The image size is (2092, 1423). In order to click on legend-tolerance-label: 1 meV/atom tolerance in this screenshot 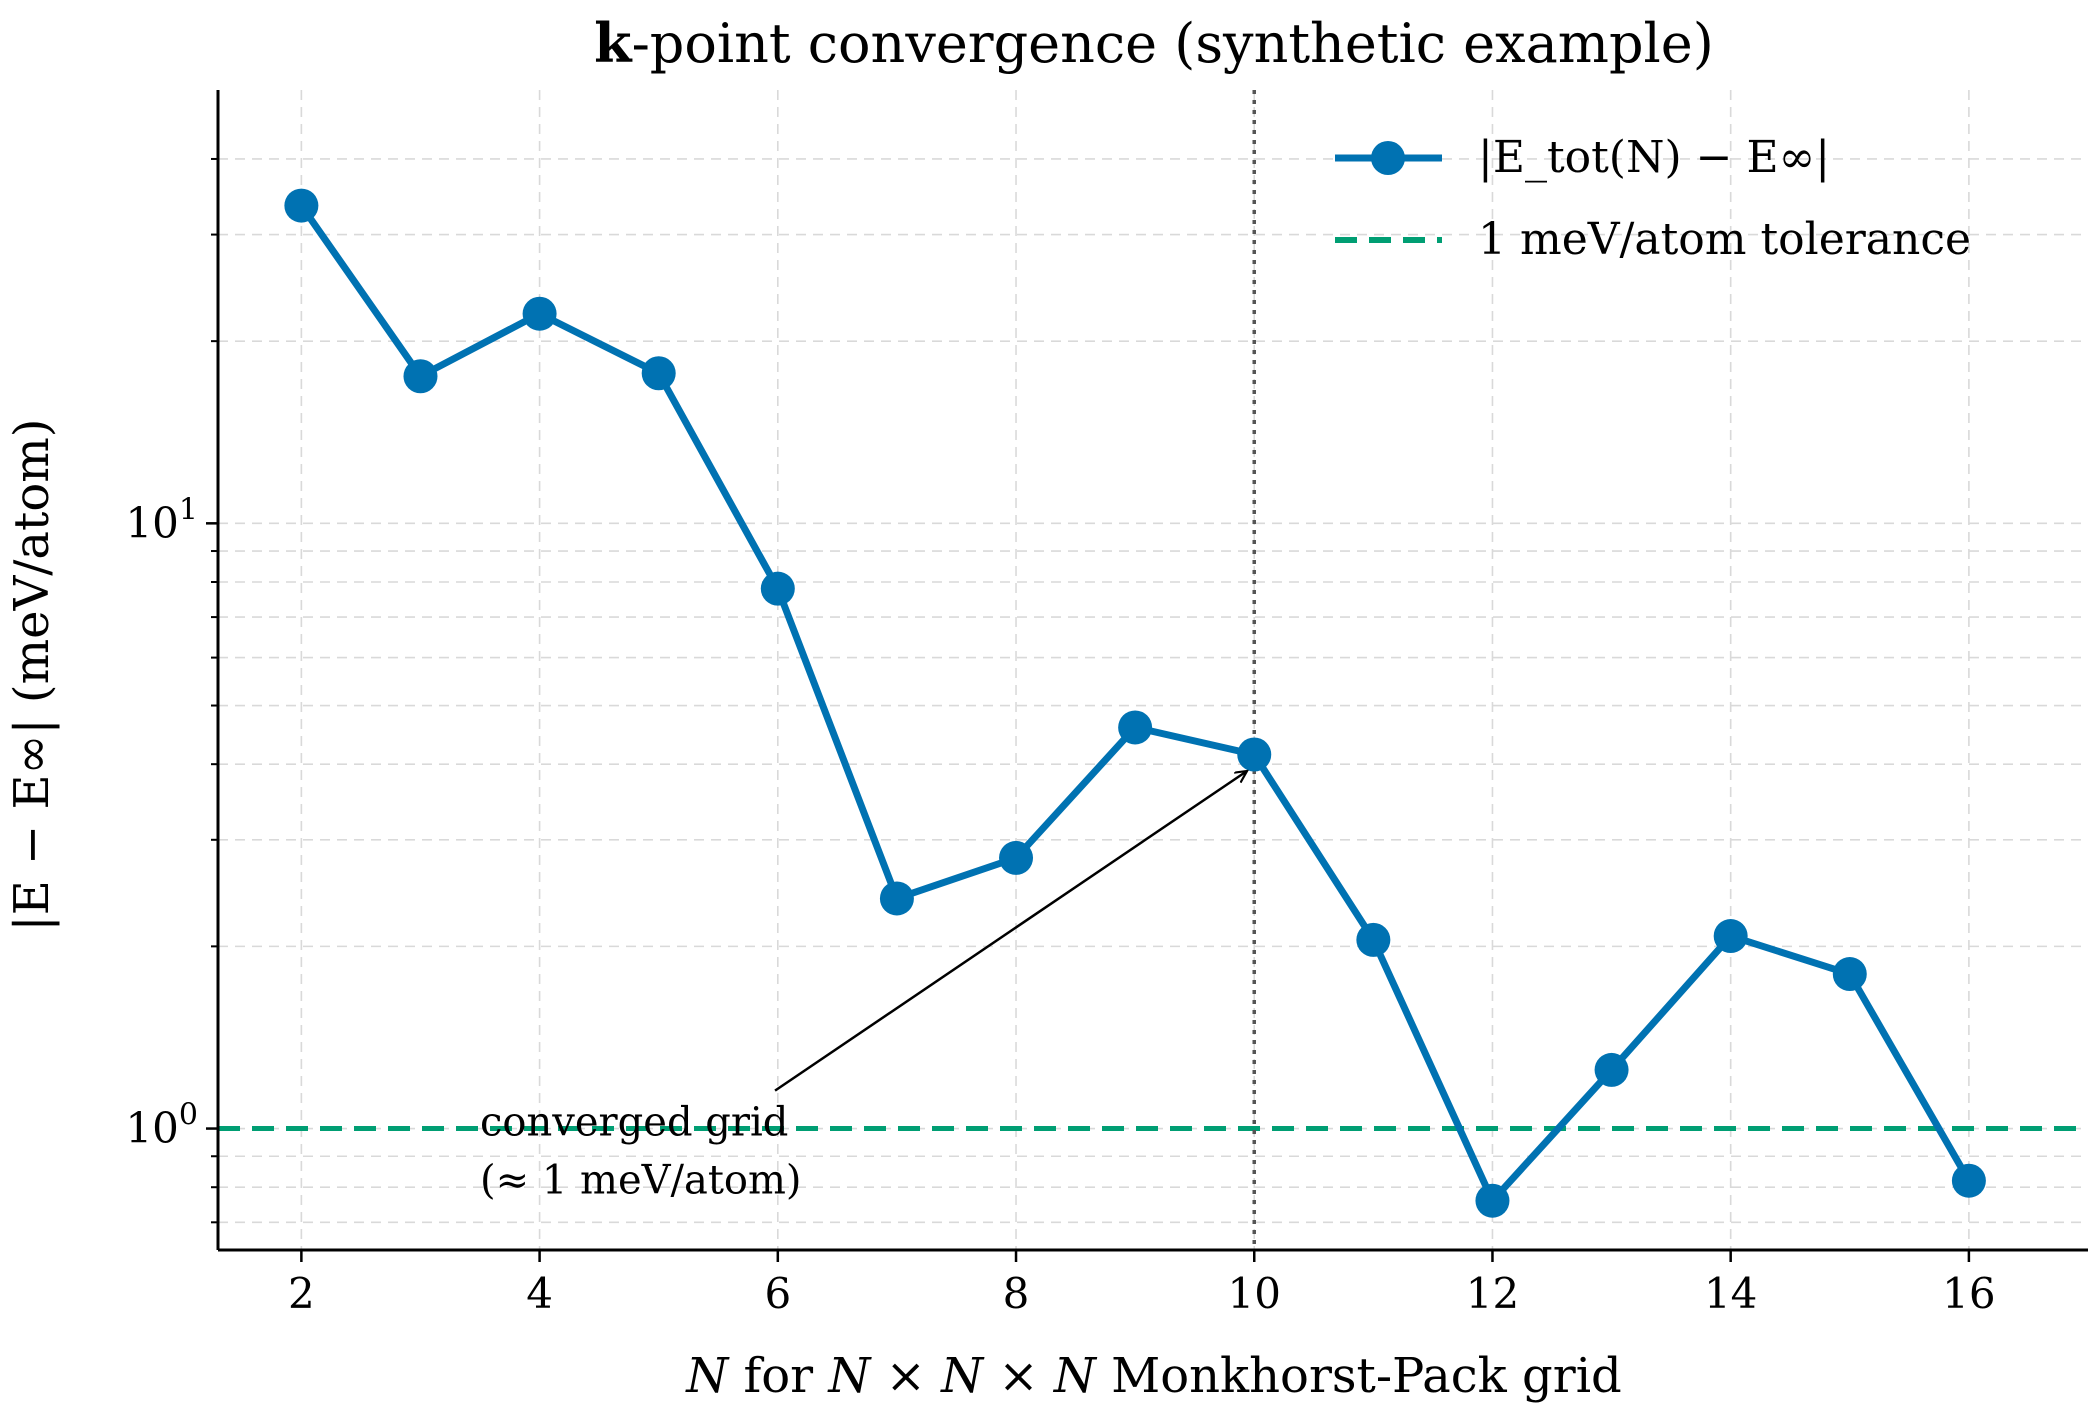, I will do `click(1724, 239)`.